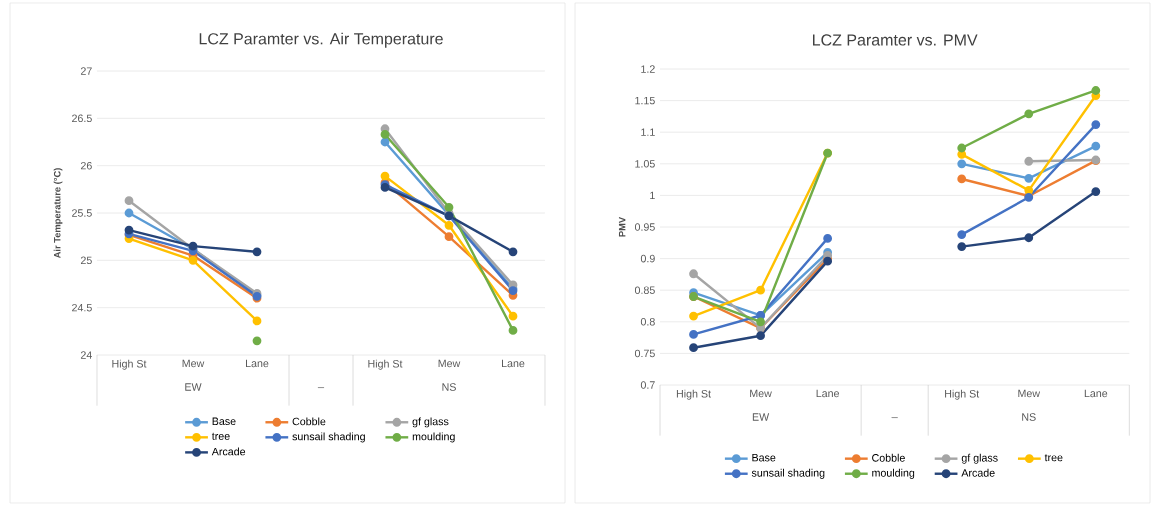 The height and width of the screenshot is (508, 1154). What do you see at coordinates (644, 227) in the screenshot?
I see `y-tick-label: 0.95` at bounding box center [644, 227].